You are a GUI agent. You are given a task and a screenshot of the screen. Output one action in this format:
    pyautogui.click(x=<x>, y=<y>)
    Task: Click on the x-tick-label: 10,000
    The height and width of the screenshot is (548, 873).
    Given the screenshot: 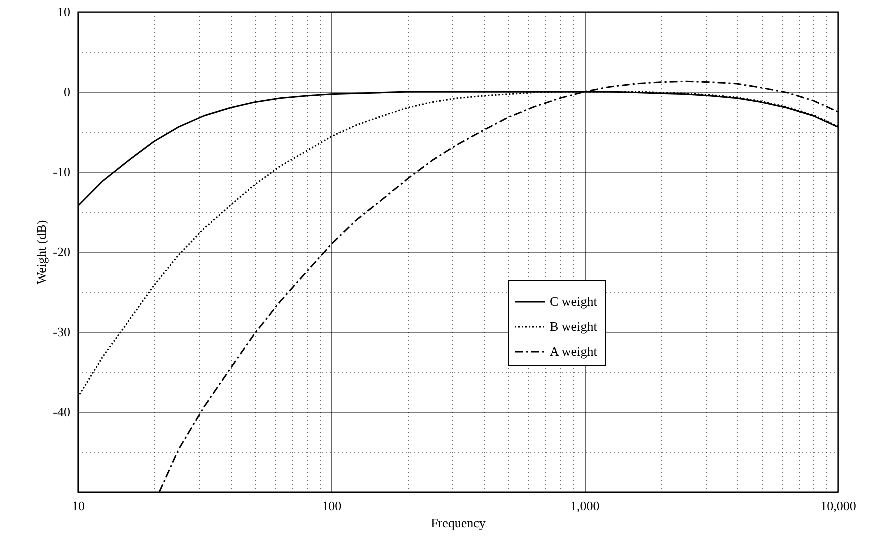 What is the action you would take?
    pyautogui.click(x=838, y=506)
    